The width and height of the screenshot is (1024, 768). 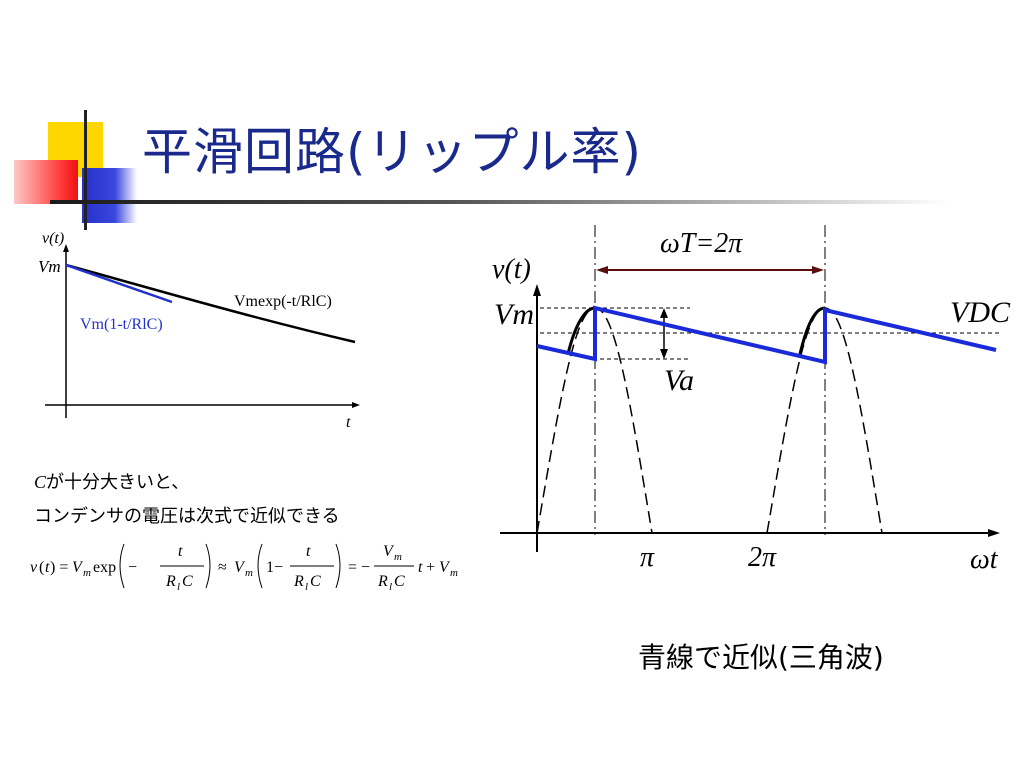 What do you see at coordinates (104, 567) in the screenshot?
I see `svg-text: exp` at bounding box center [104, 567].